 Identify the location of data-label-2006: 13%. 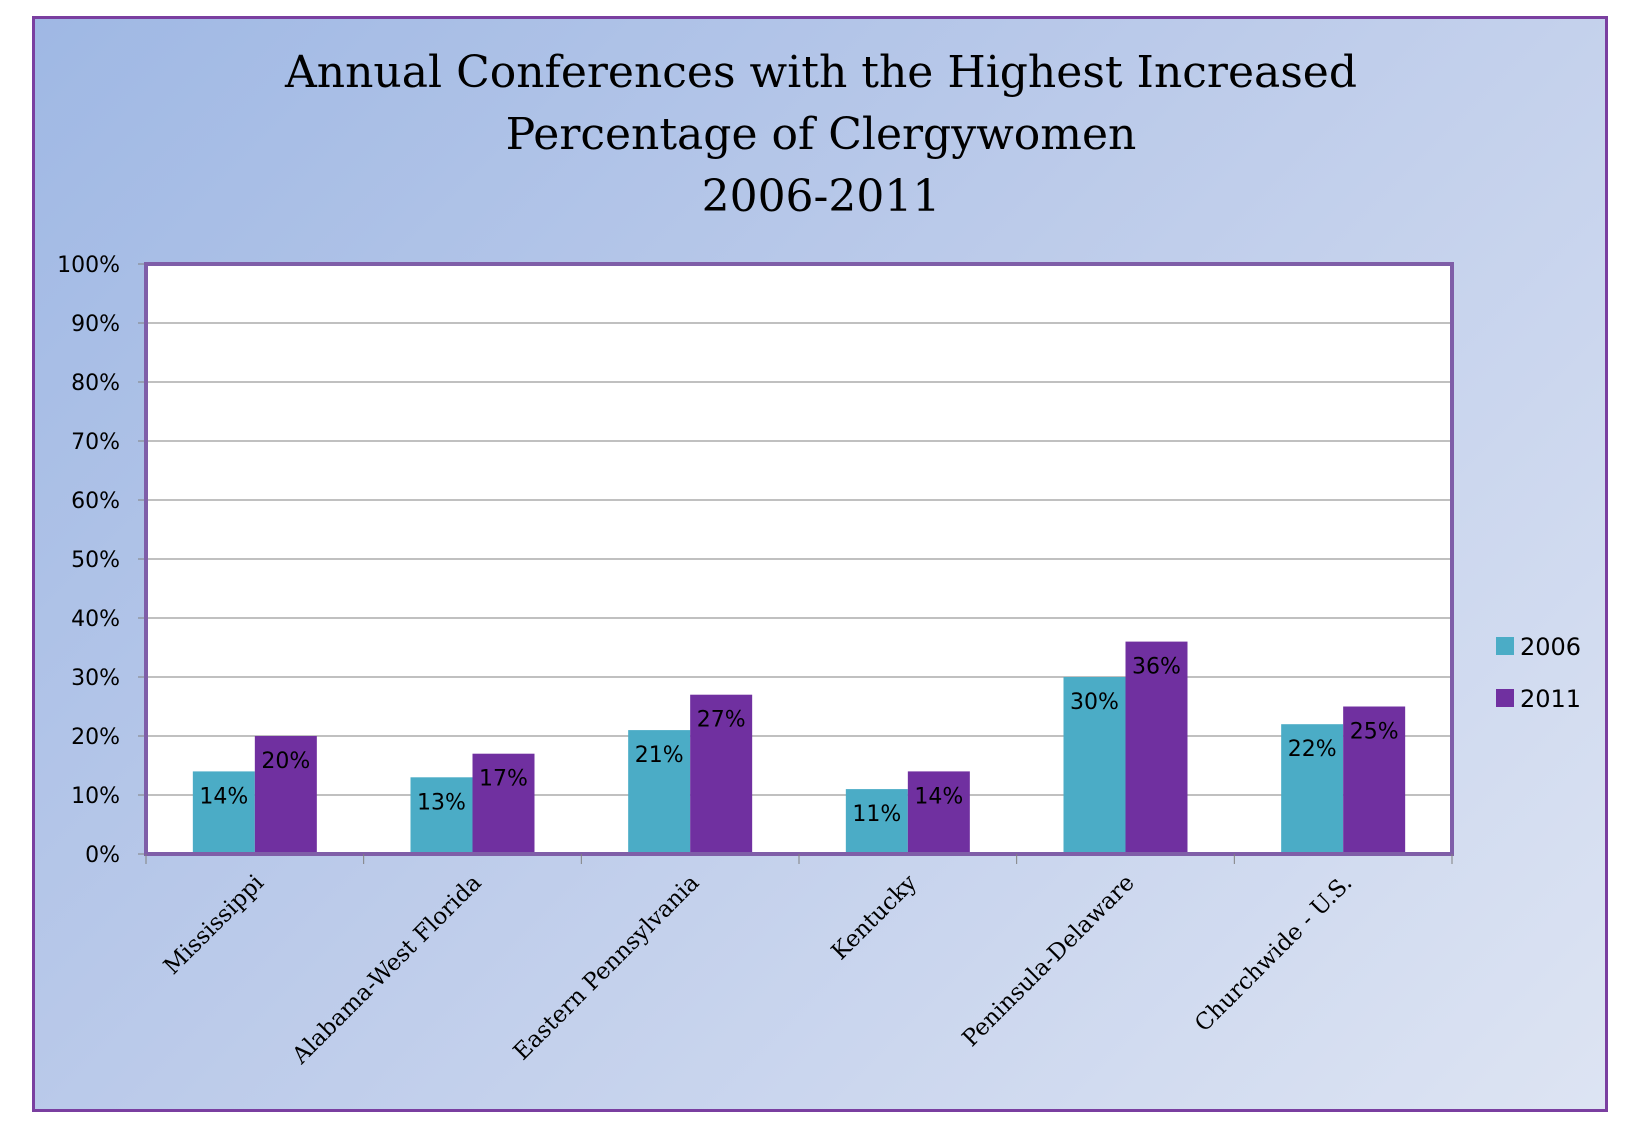
(441, 802).